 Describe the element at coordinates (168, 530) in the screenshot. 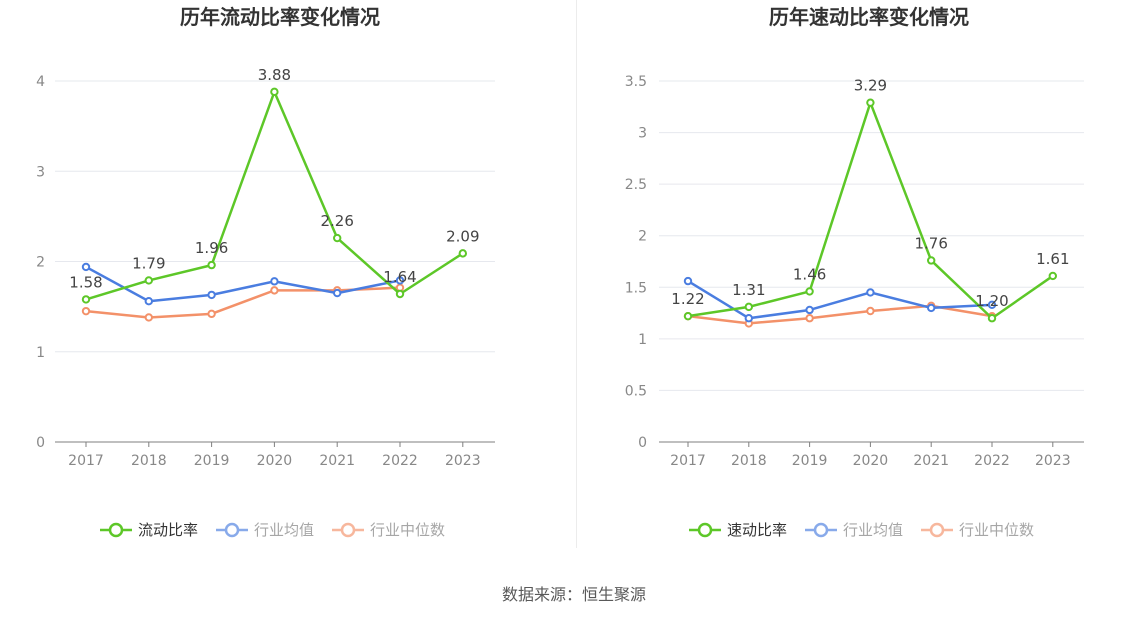

I see `legend-label: 流动比率` at that location.